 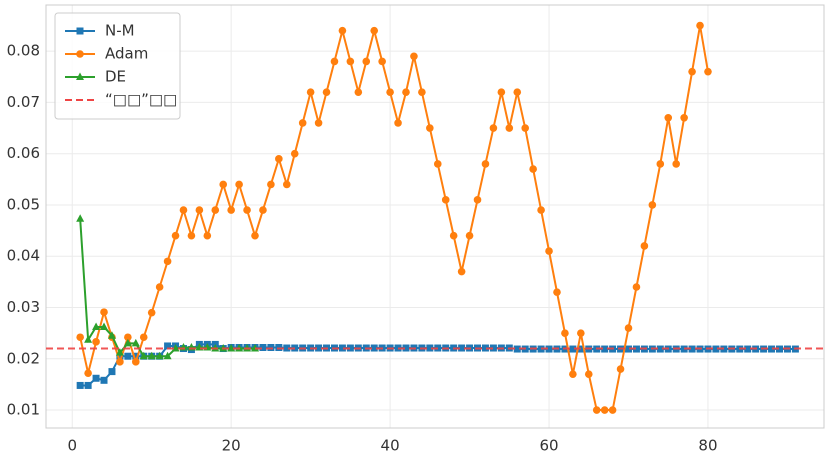 What do you see at coordinates (707, 446) in the screenshot?
I see `x-tick-label: 80` at bounding box center [707, 446].